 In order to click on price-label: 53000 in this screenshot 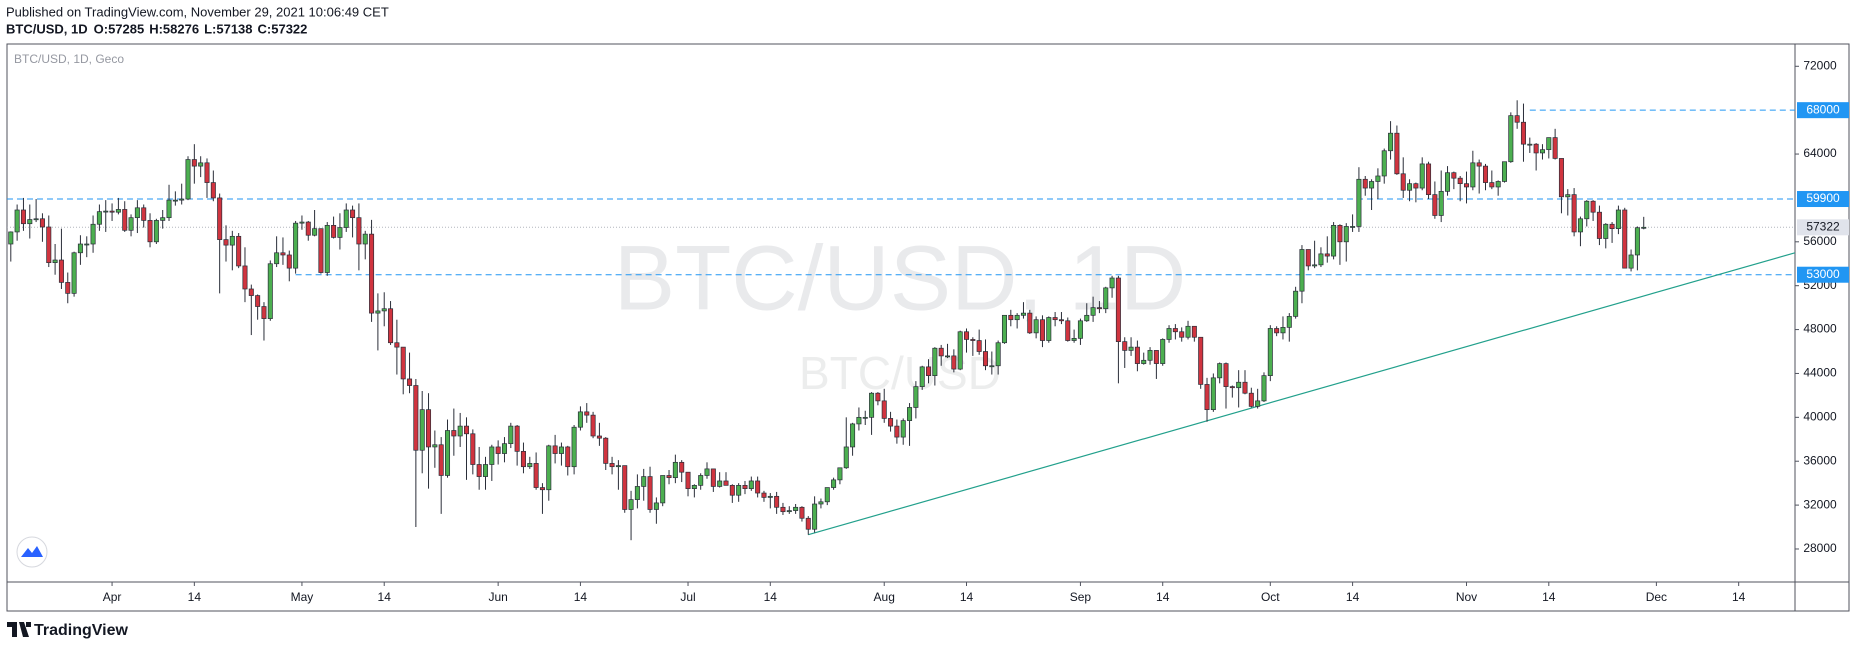, I will do `click(1823, 274)`.